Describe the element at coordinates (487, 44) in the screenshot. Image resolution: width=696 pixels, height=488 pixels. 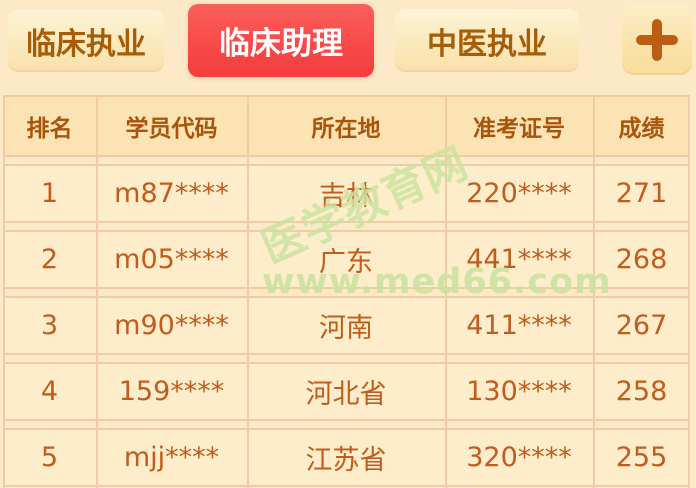
I see `tab-label: 中医执业` at that location.